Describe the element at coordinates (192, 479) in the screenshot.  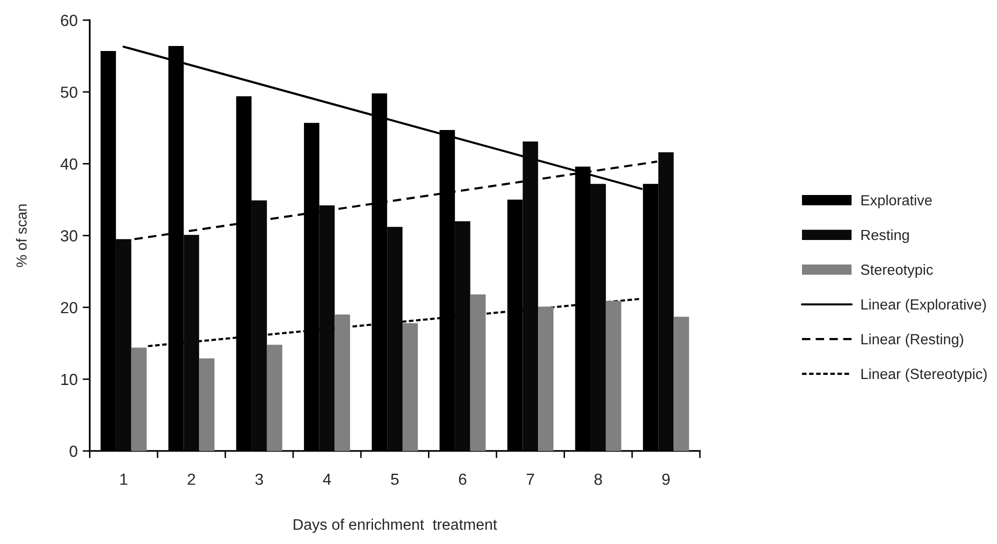
I see `x-tick-label: 2` at that location.